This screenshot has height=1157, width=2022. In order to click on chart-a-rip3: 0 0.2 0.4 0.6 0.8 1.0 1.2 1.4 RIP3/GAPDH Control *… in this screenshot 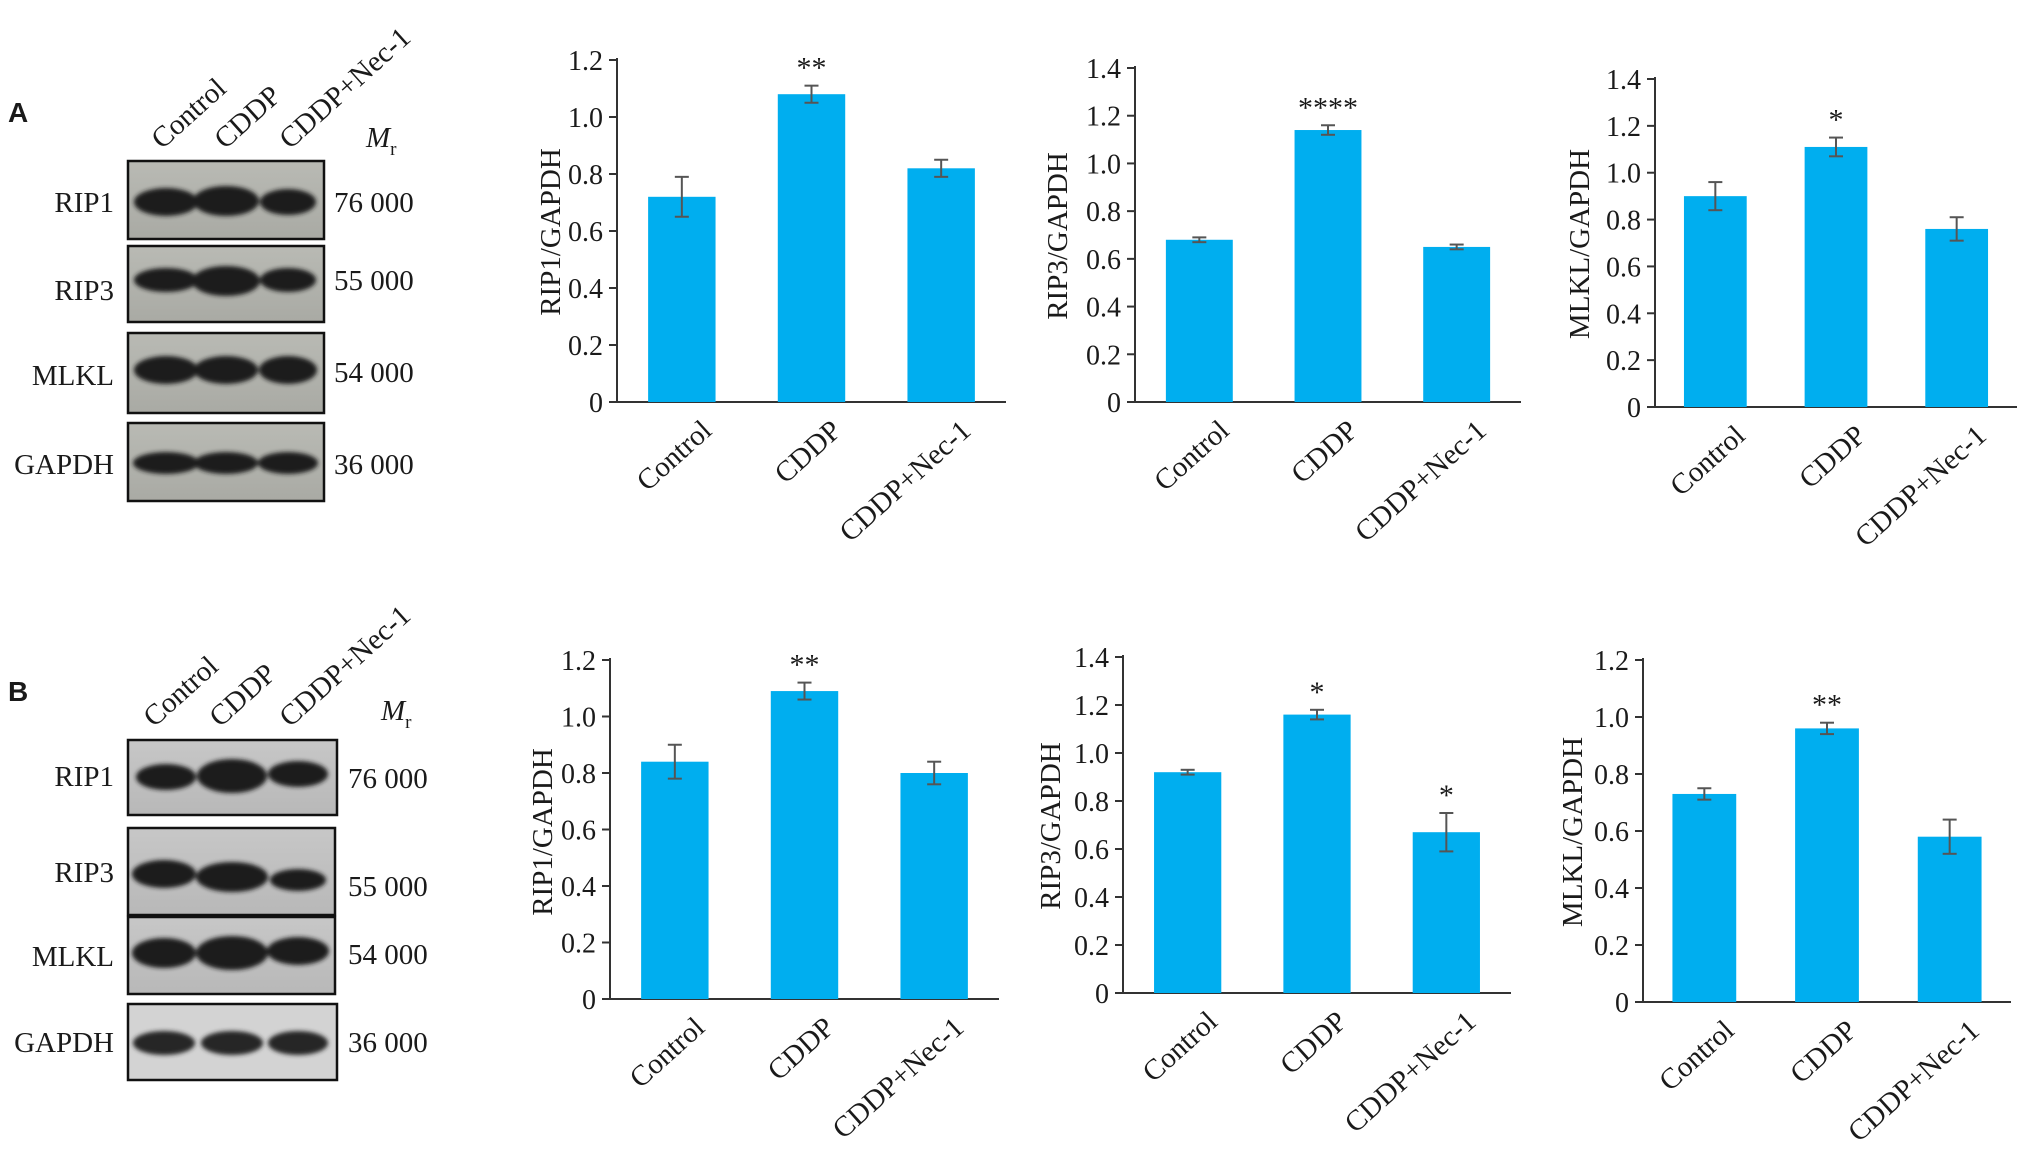, I will do `click(1281, 301)`.